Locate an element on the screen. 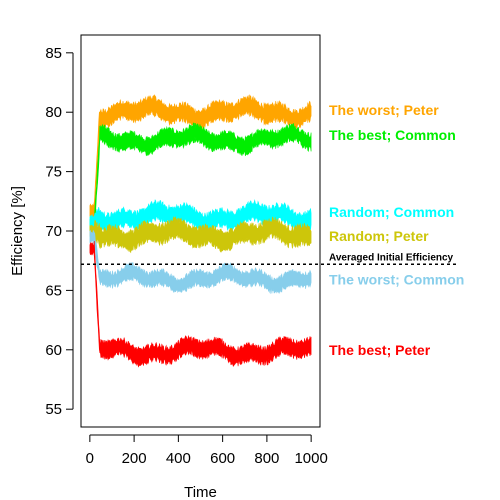 The width and height of the screenshot is (500, 500). y-tick-label: 85 is located at coordinates (53, 53).